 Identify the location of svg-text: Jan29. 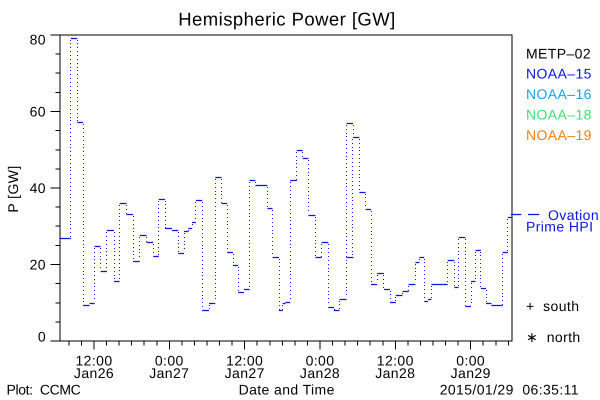
(471, 373).